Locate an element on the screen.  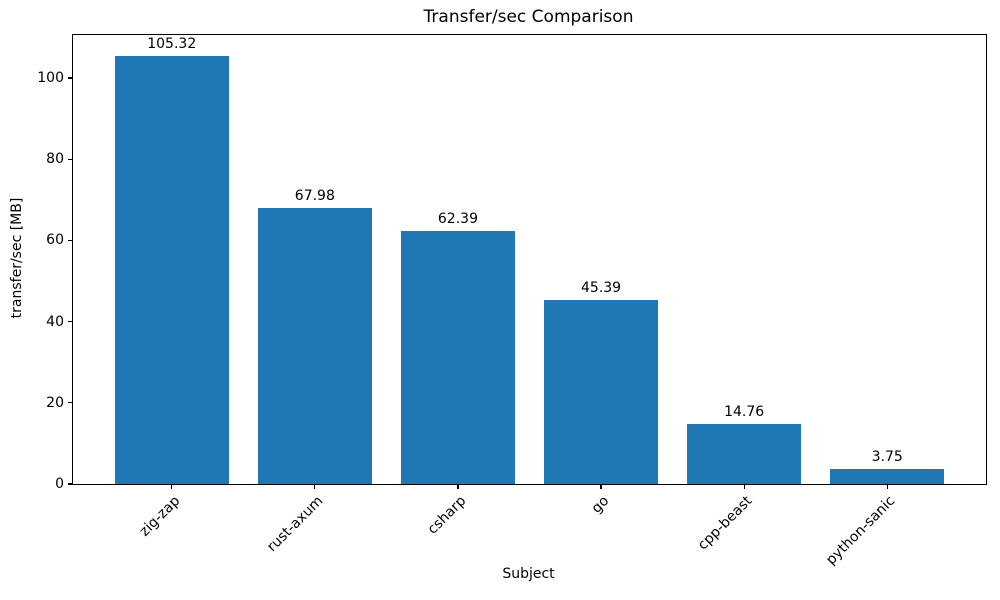
bar-zig-zap is located at coordinates (171, 270).